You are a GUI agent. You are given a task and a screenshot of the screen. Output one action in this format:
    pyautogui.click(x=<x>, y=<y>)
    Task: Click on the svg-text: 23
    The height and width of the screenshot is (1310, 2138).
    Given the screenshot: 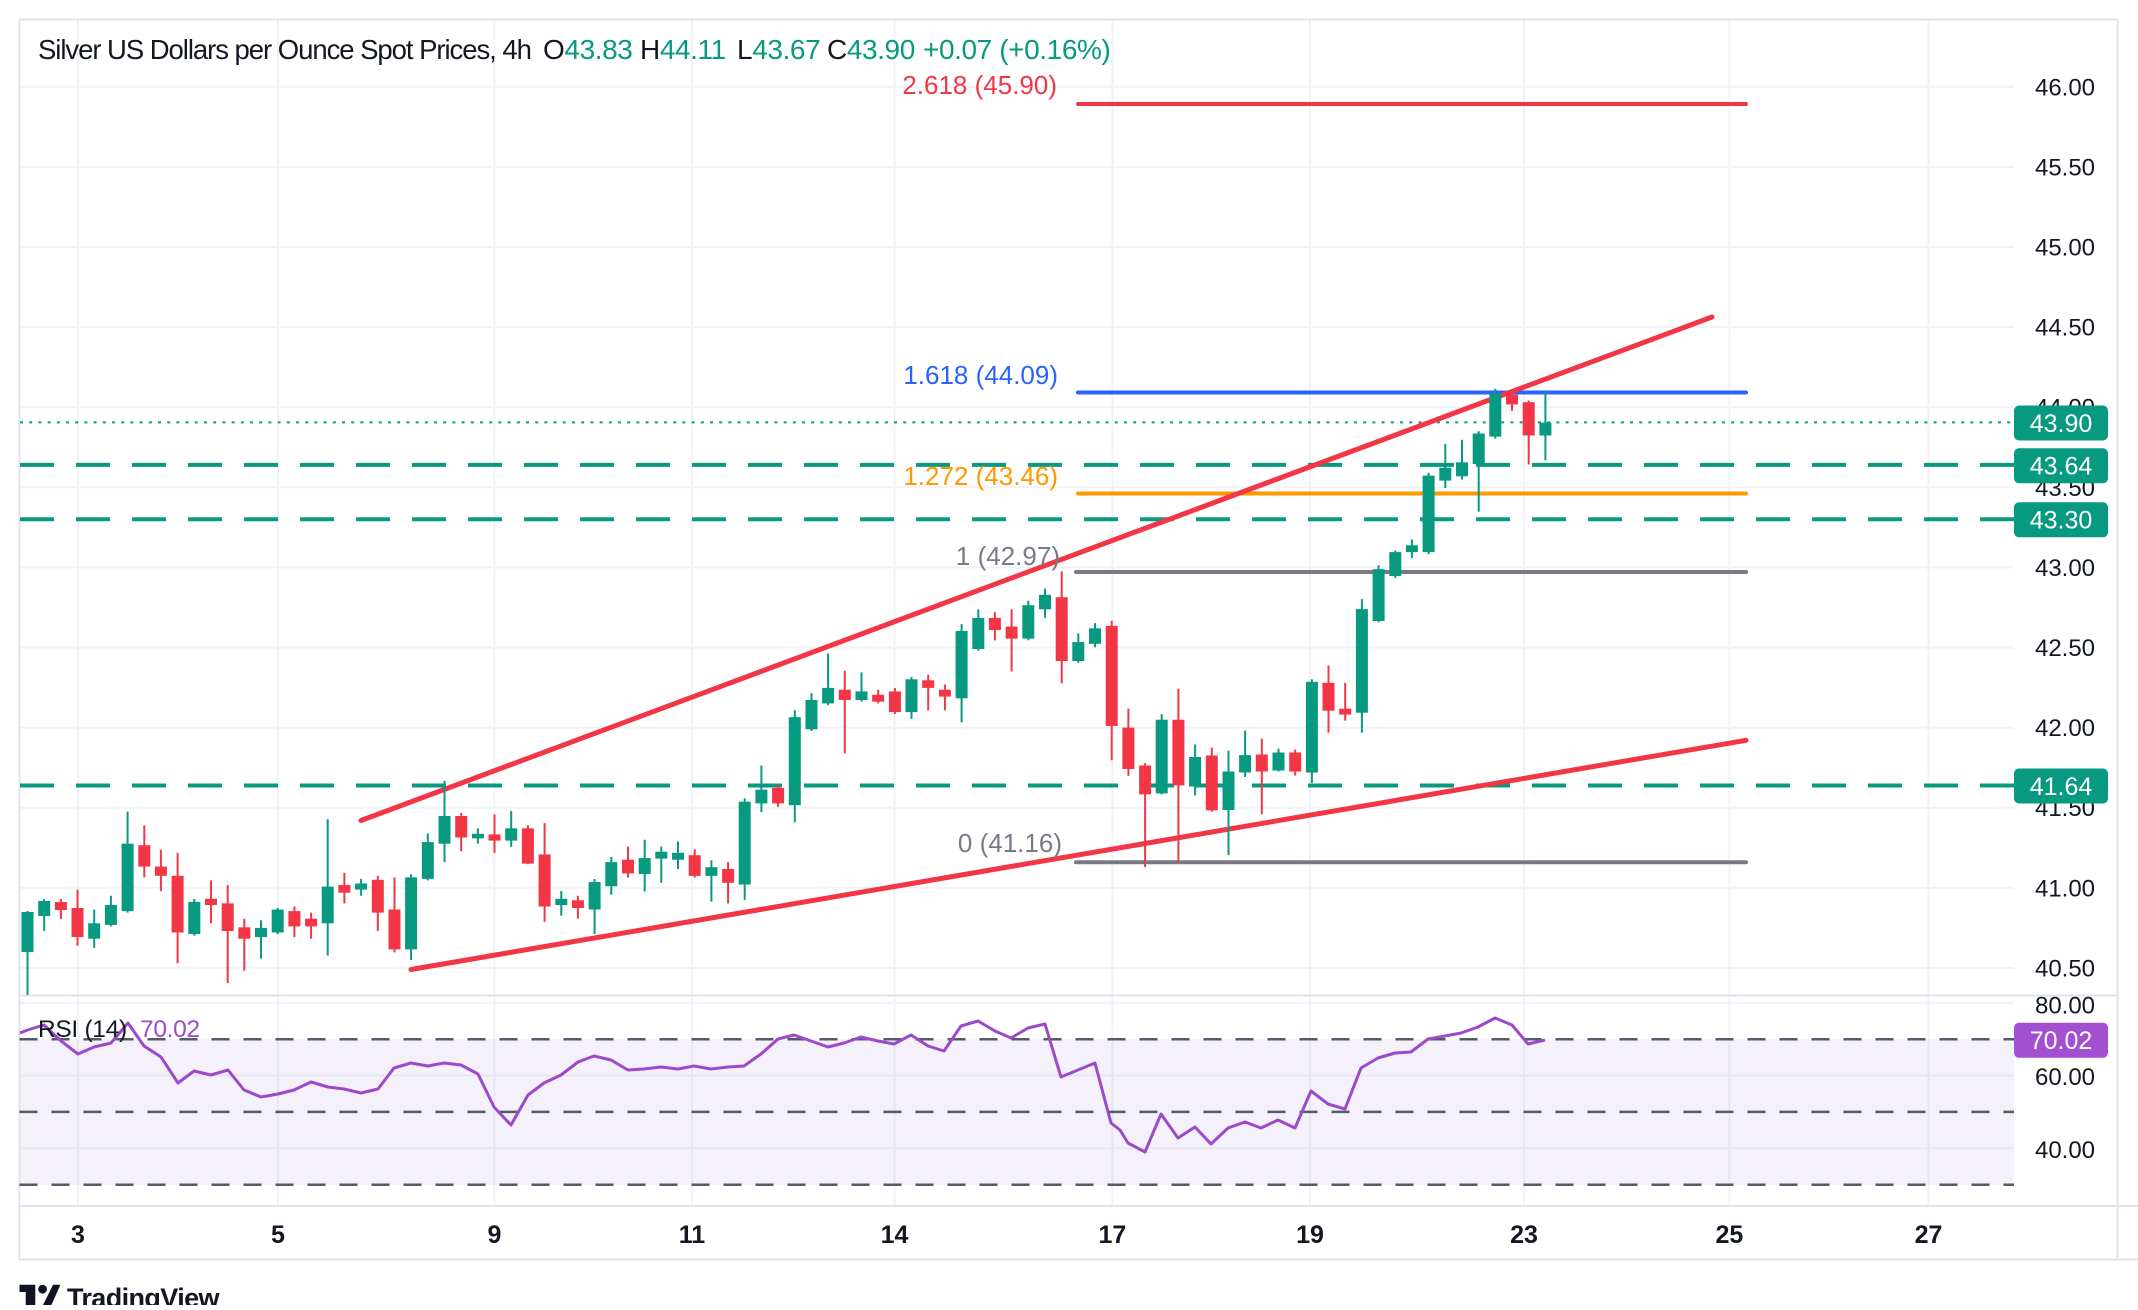 What is the action you would take?
    pyautogui.click(x=1524, y=1235)
    